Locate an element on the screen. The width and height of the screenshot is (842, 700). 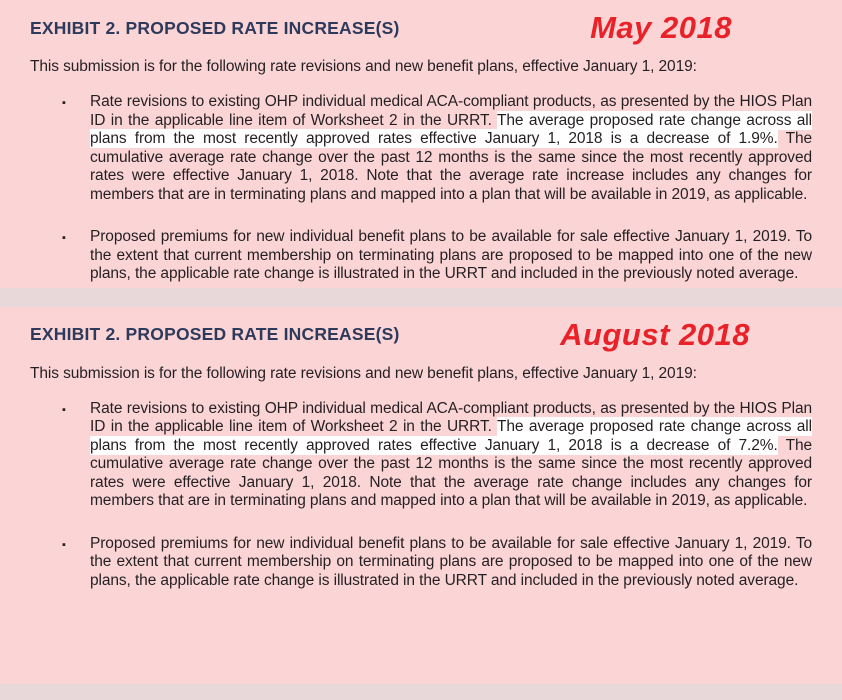
page-bottom-strip is located at coordinates (421, 692).